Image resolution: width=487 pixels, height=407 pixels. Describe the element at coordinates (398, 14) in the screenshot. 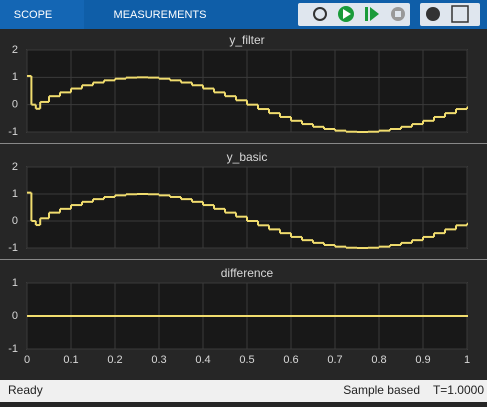

I see `stop-icon` at that location.